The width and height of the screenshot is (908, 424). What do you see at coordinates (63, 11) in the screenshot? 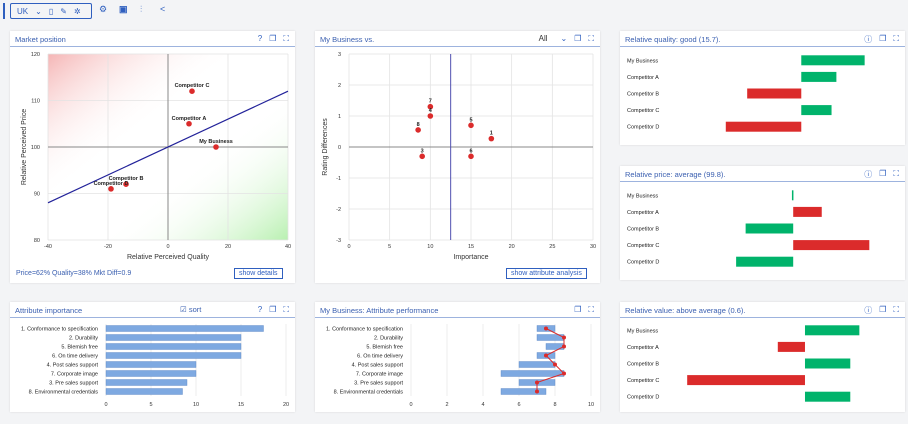
I see `pencil-icon: ✎` at bounding box center [63, 11].